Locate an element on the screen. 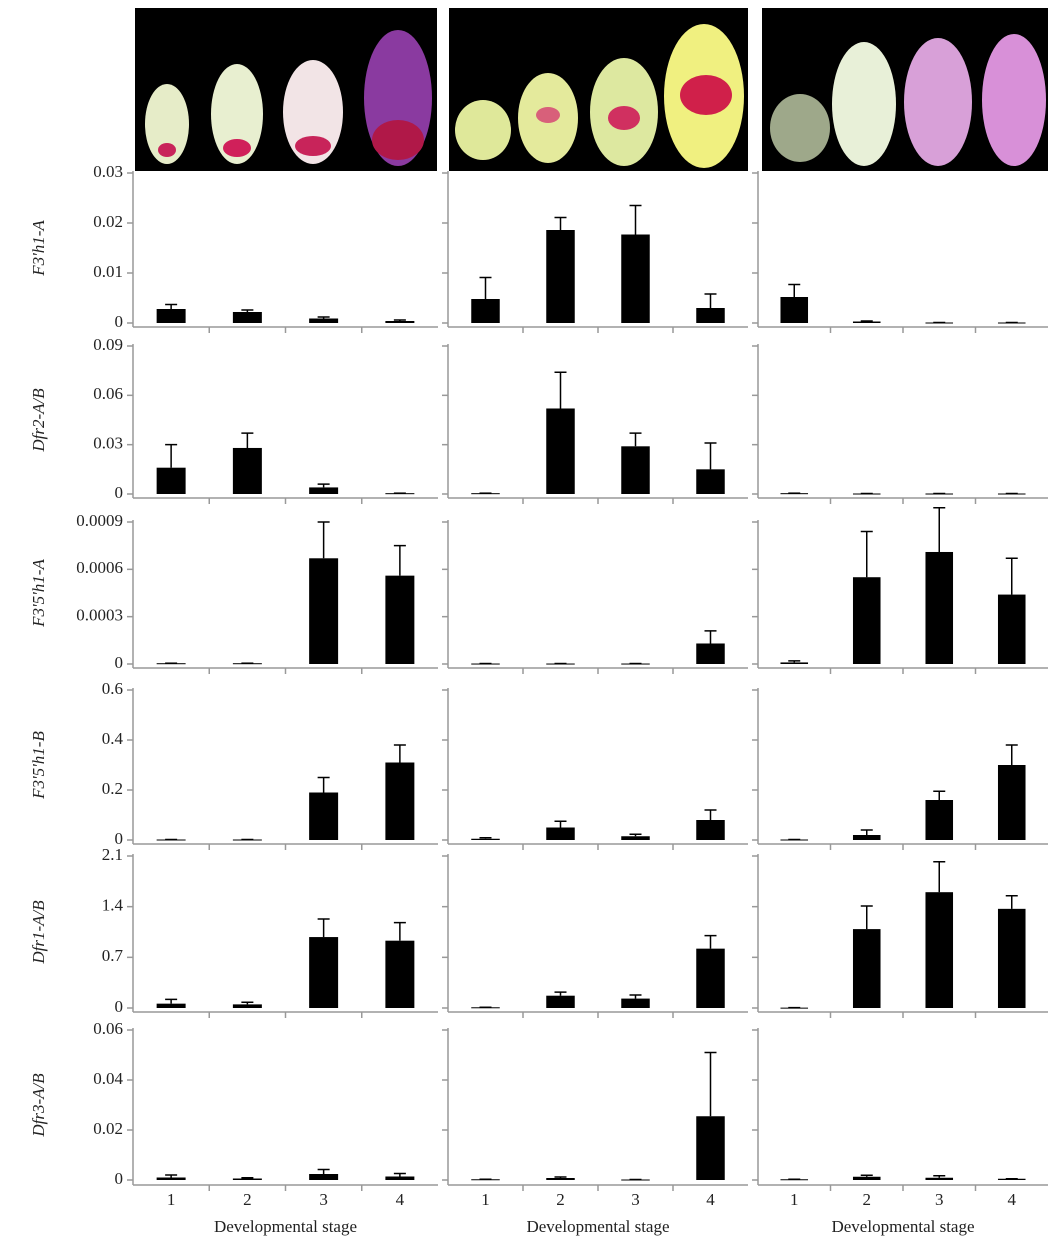  x-tick-label: 1 is located at coordinates (485, 1199).